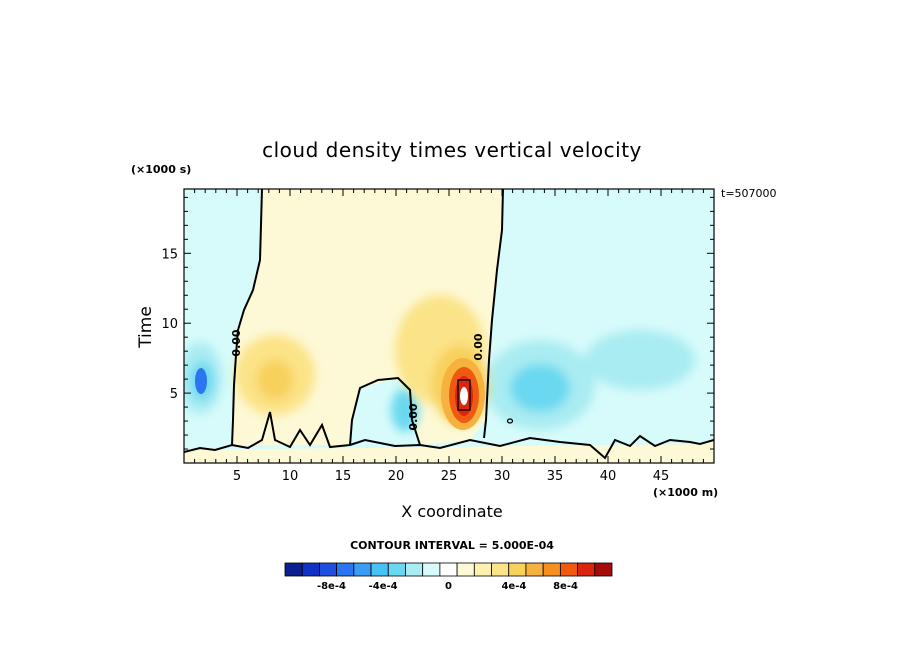 The width and height of the screenshot is (904, 654). I want to click on positive-peak, so click(464, 396).